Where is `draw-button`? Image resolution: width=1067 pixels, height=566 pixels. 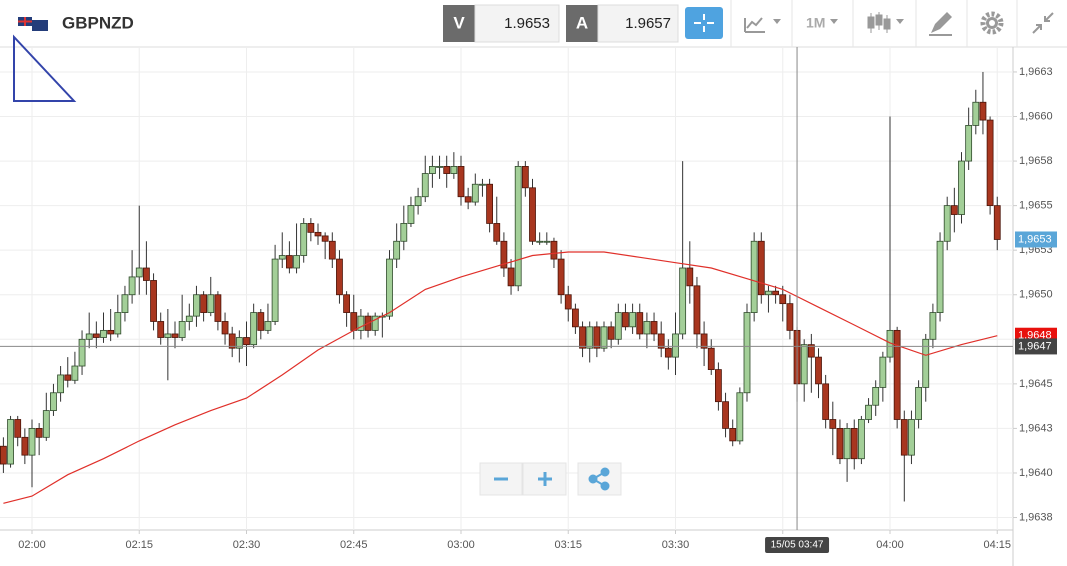 draw-button is located at coordinates (940, 24).